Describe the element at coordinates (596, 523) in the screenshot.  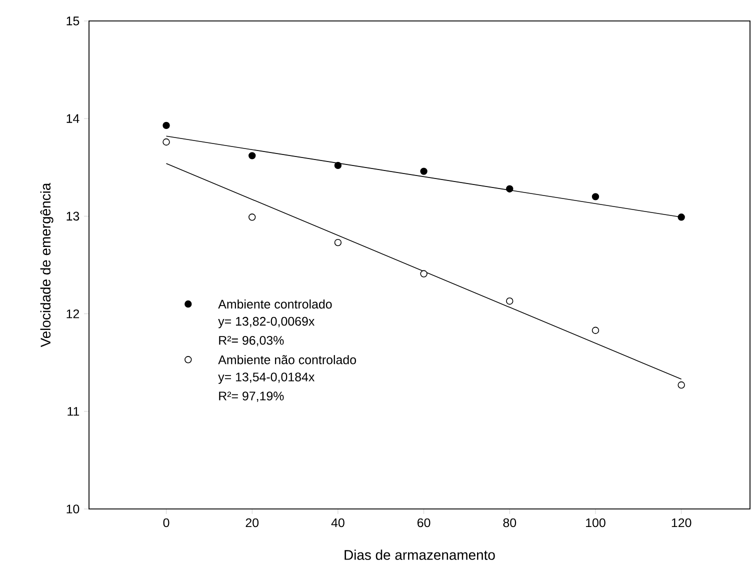
I see `x-tick-label: 100` at that location.